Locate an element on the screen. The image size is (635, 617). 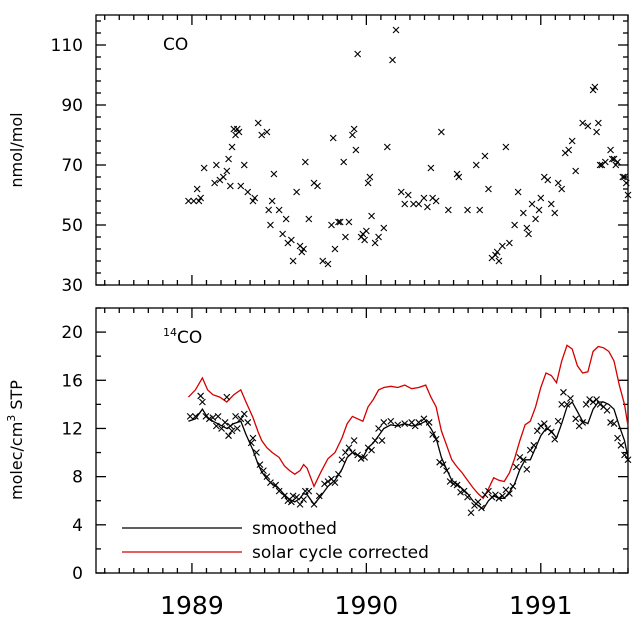
14co-label-main: CO is located at coordinates (189, 338).